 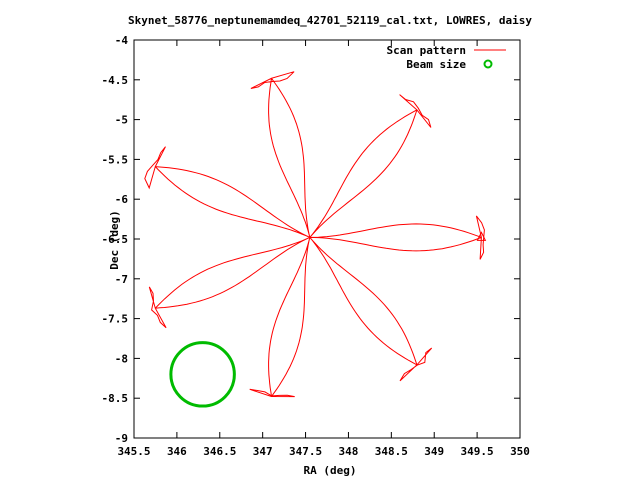 What do you see at coordinates (177, 451) in the screenshot?
I see `x-tick-label: 346` at bounding box center [177, 451].